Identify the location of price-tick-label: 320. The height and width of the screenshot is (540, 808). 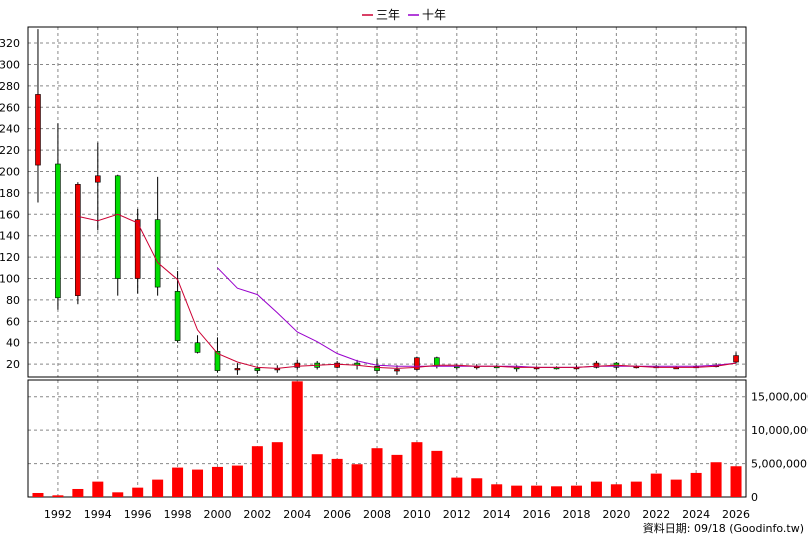
(10, 43).